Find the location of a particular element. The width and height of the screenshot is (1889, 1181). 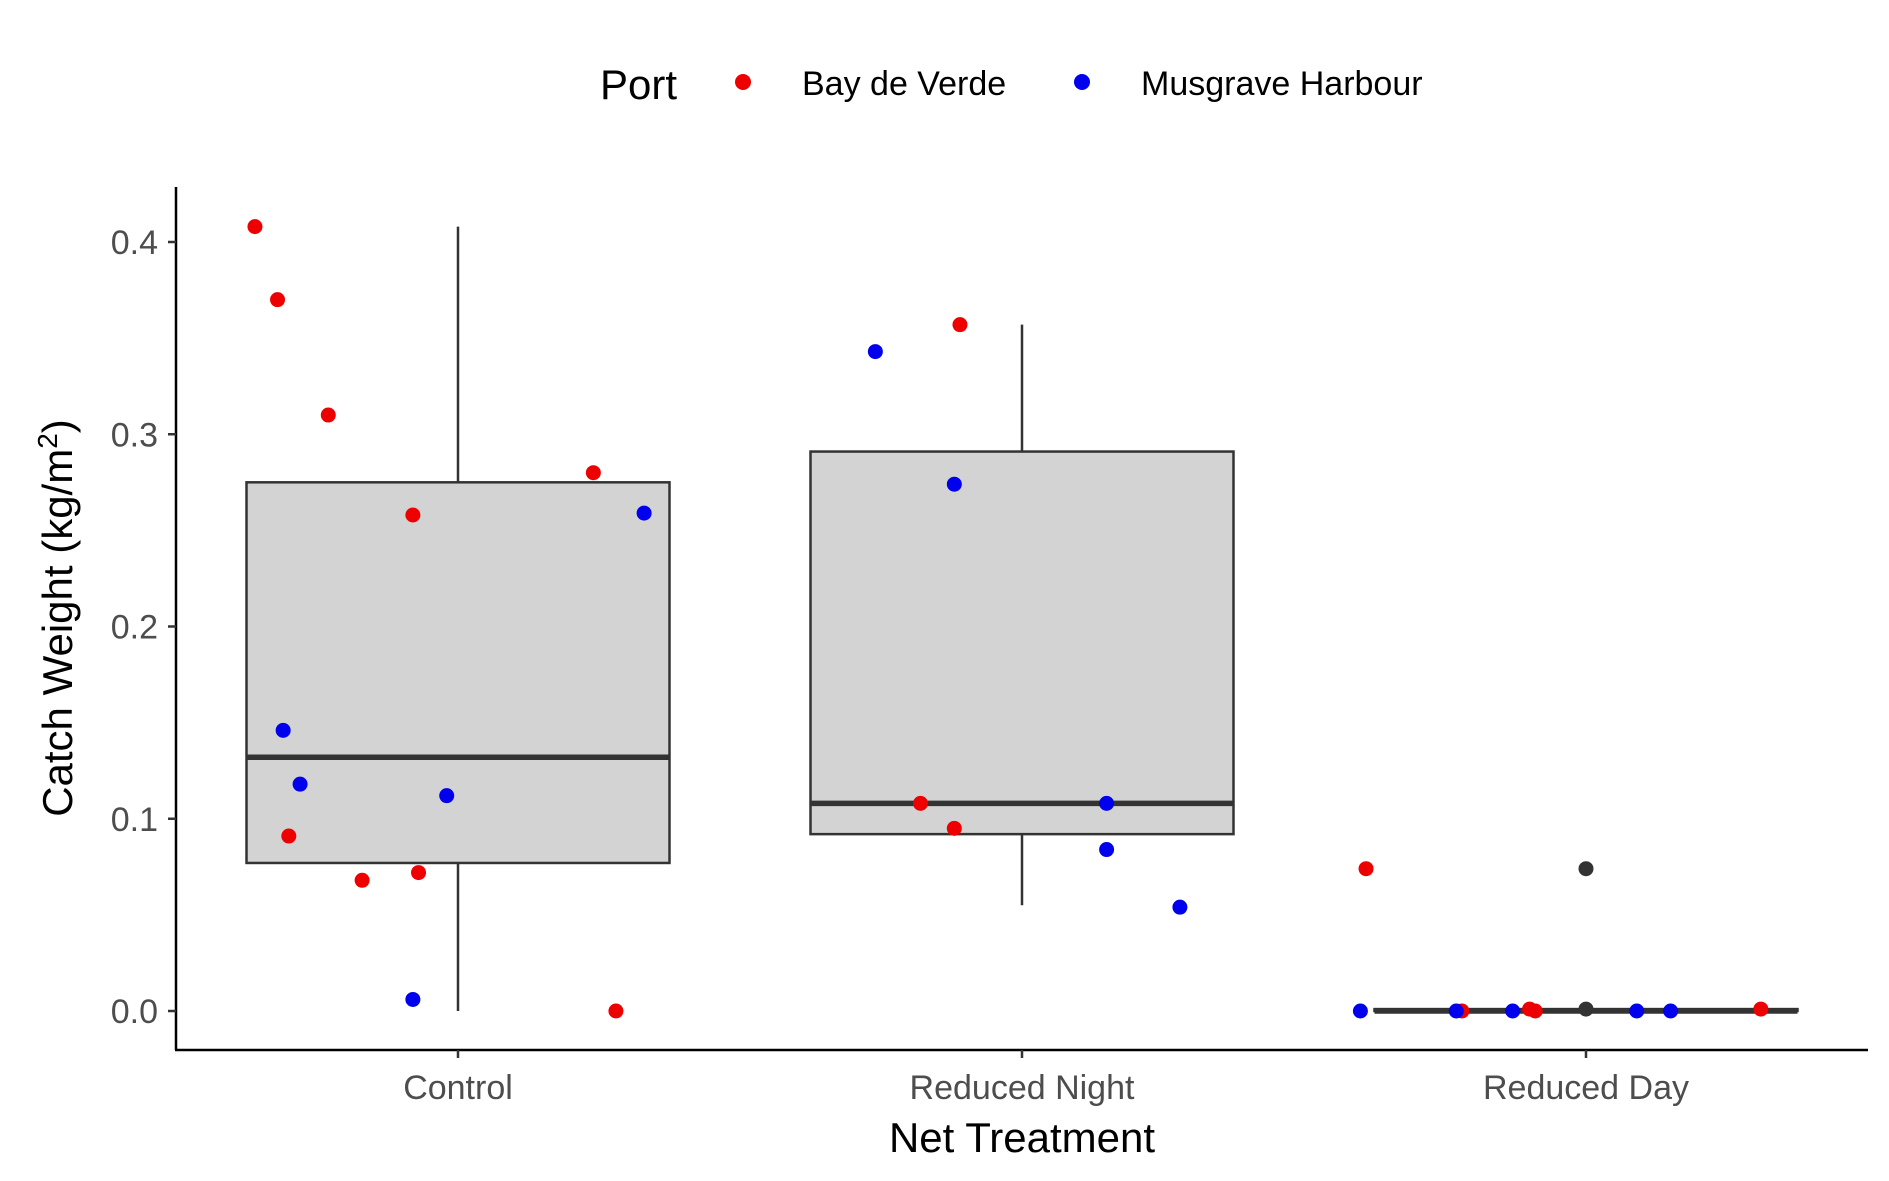

x-tick-label-reduced-day: Reduced Day is located at coordinates (1586, 1088).